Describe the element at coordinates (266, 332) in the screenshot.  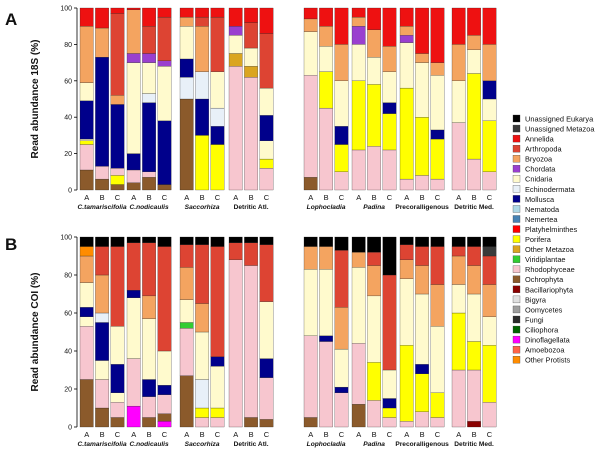
I see `bar-detritic-atl-c` at that location.